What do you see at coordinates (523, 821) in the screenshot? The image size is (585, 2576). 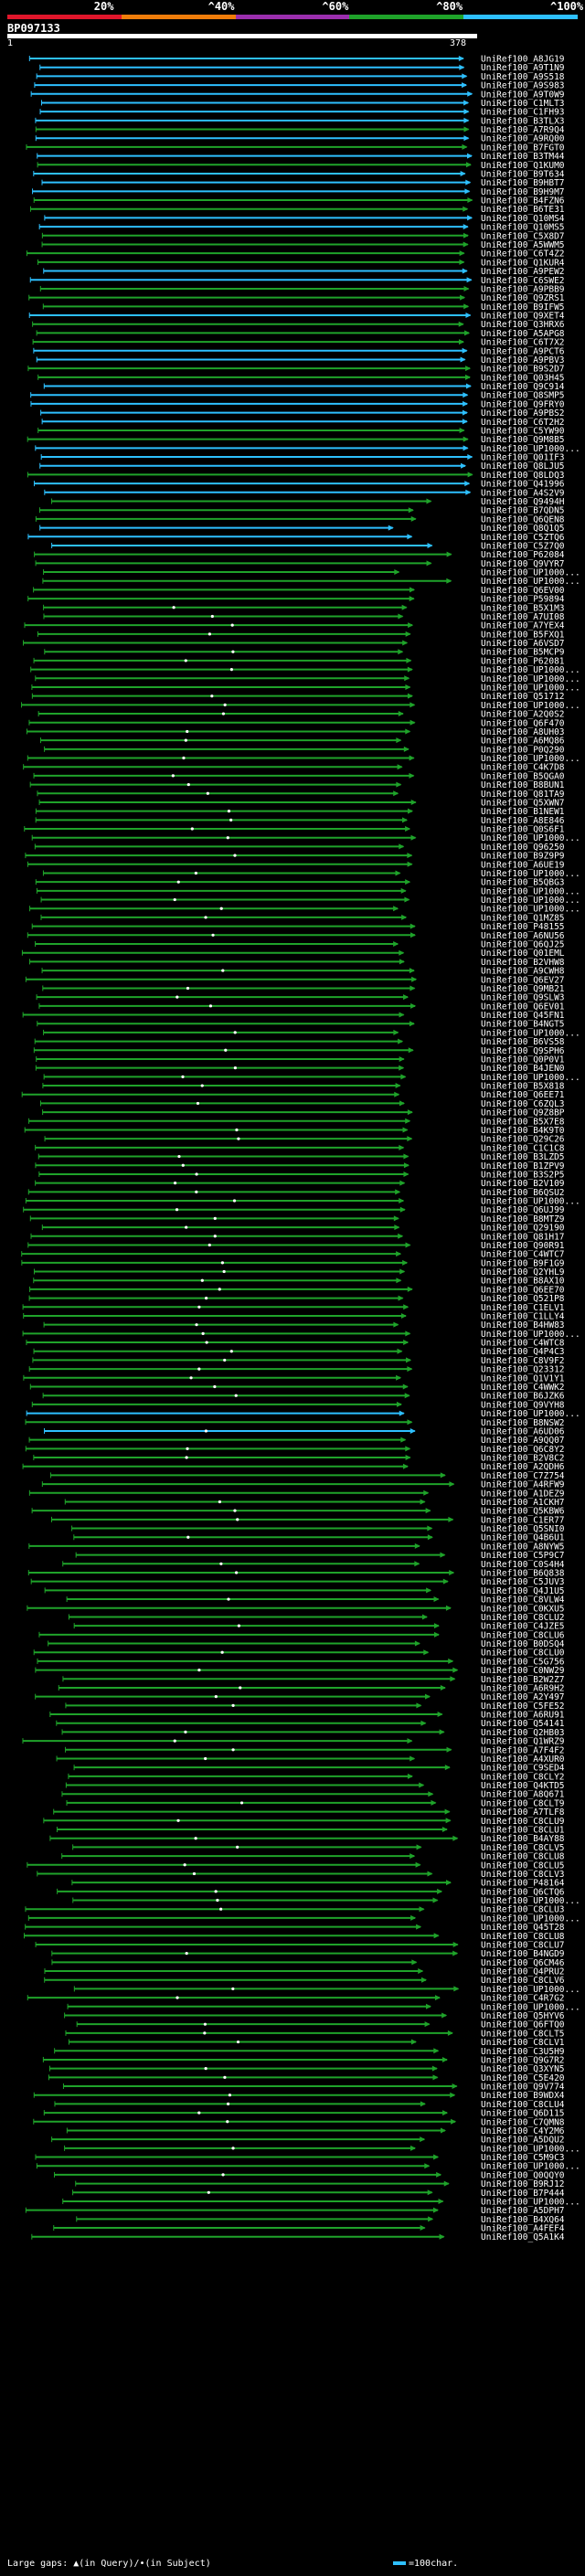 I see `hit-label: UniRef100_A8E846` at bounding box center [523, 821].